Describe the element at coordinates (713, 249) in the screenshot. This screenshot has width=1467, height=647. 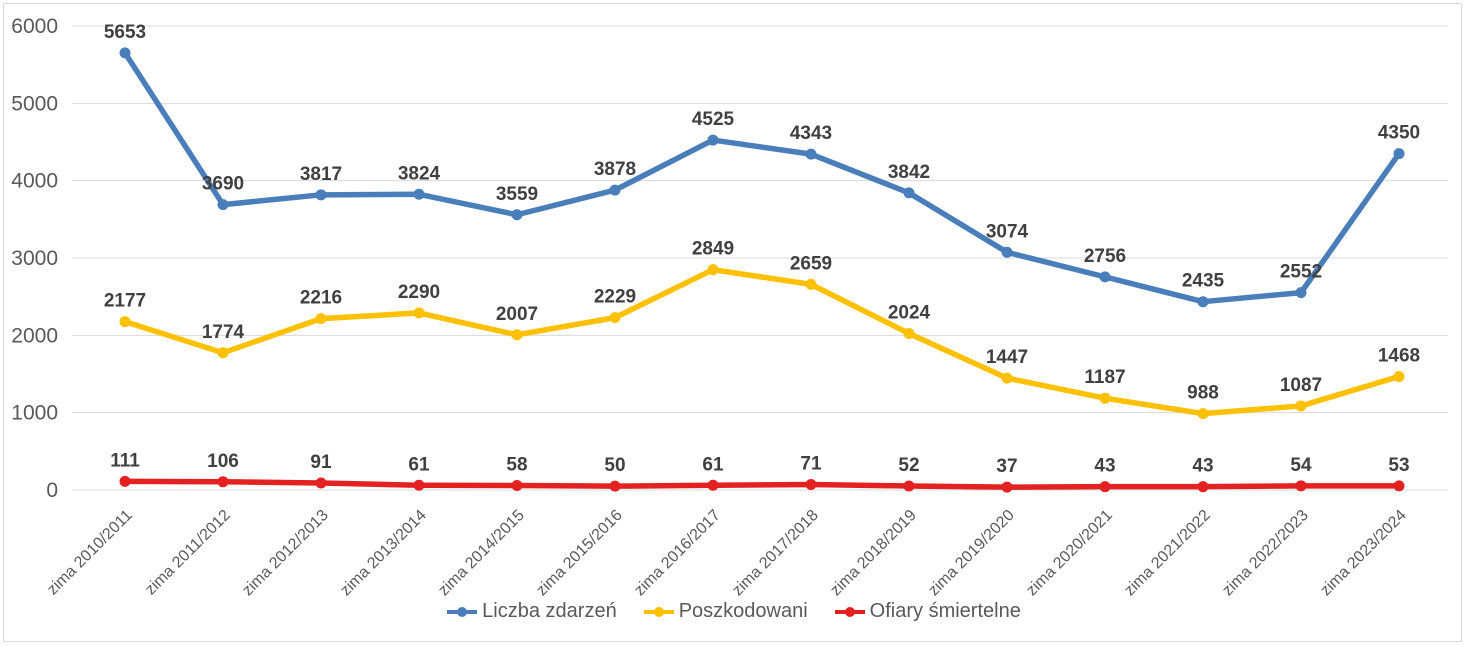
I see `data-label: 2849` at that location.